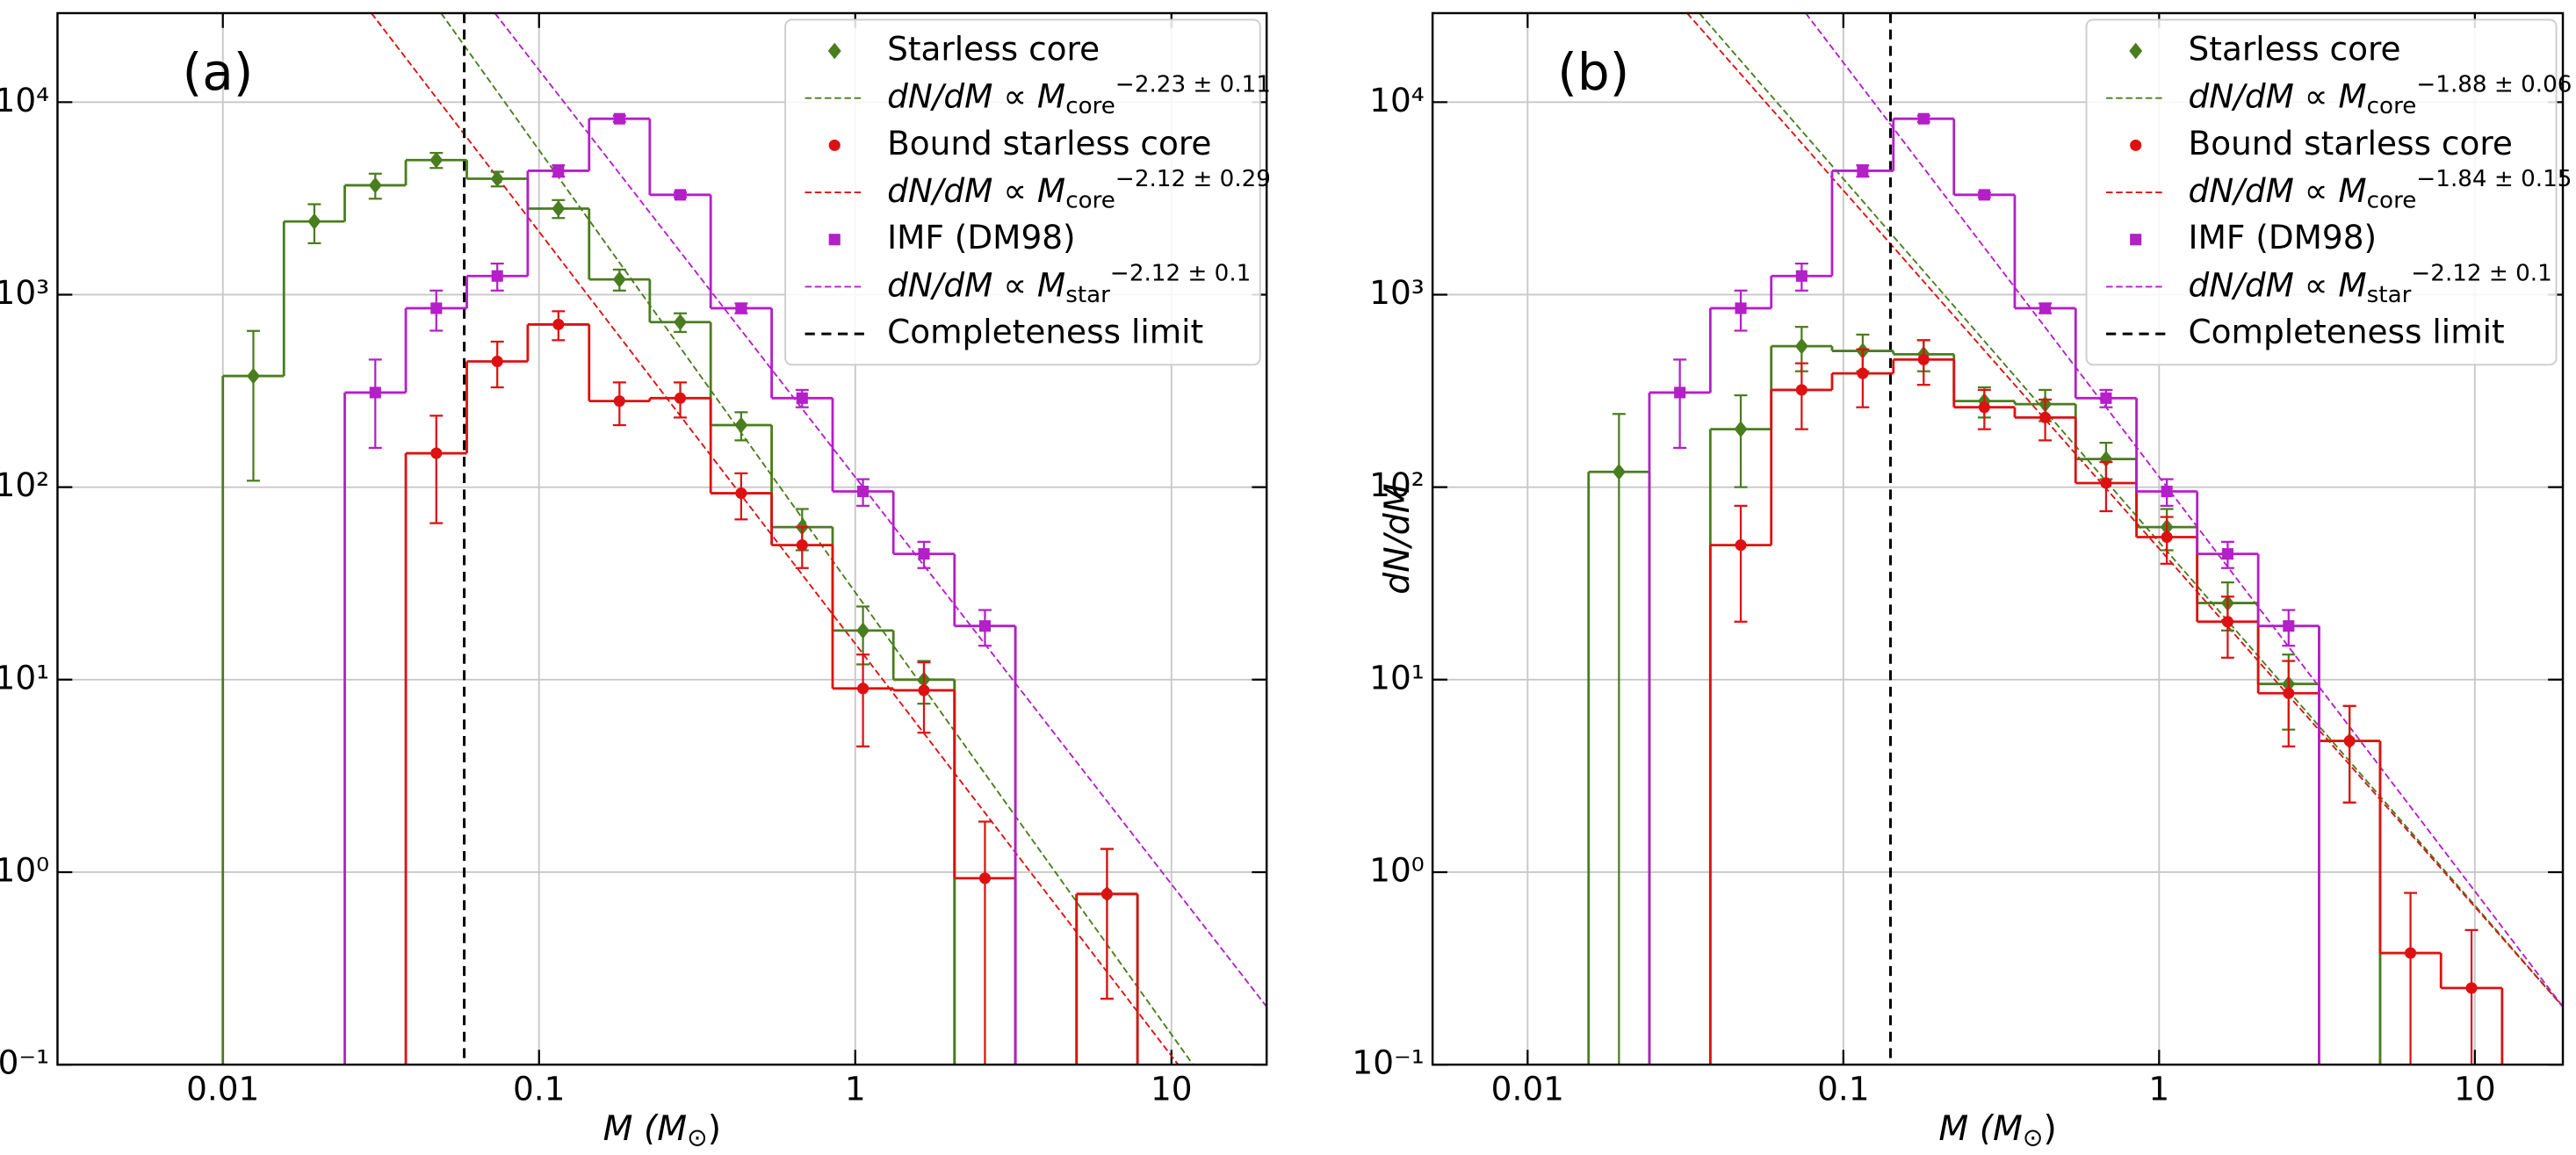  I want to click on legend-label: dN/dM ∝ Mcore−1.88 ± 0.06, so click(2380, 95).